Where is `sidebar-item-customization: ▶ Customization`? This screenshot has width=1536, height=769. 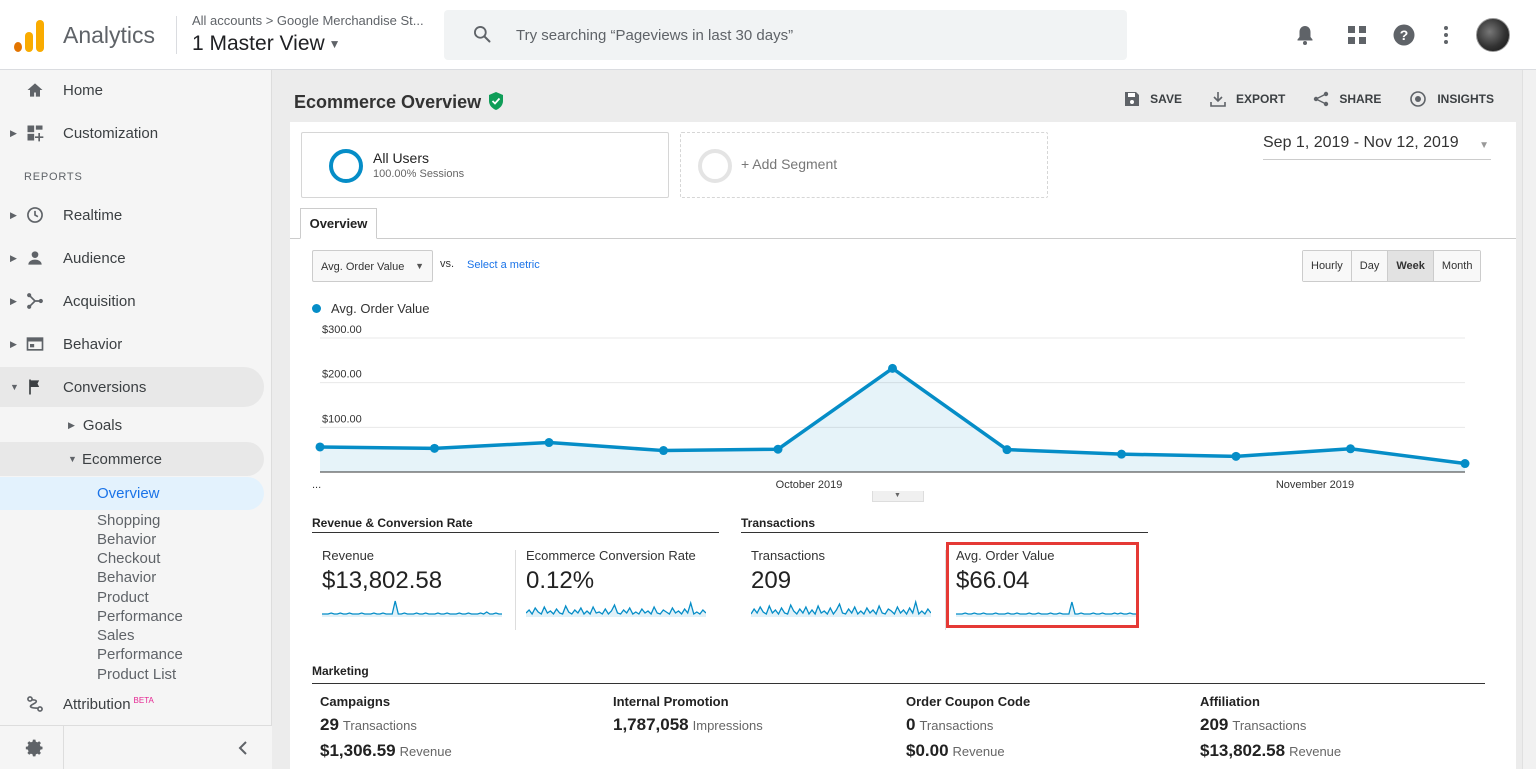 sidebar-item-customization: ▶ Customization is located at coordinates (132, 133).